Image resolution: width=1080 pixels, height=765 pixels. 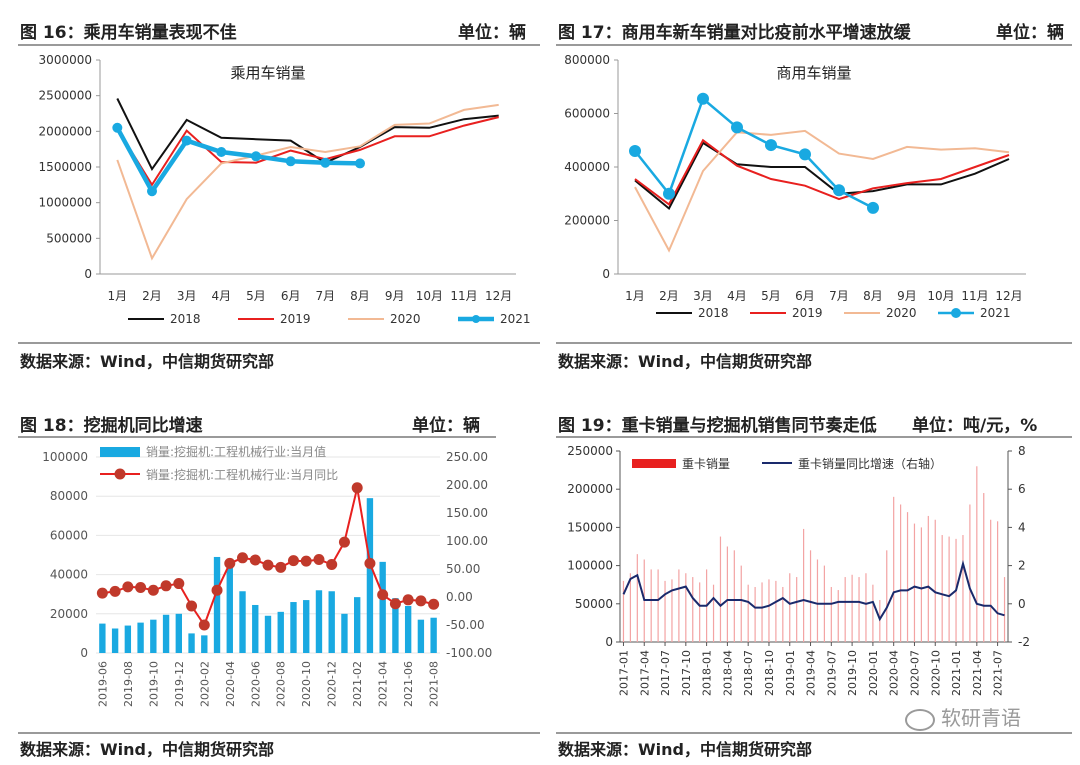 I want to click on y2-tick-label: 250.00, so click(x=467, y=457).